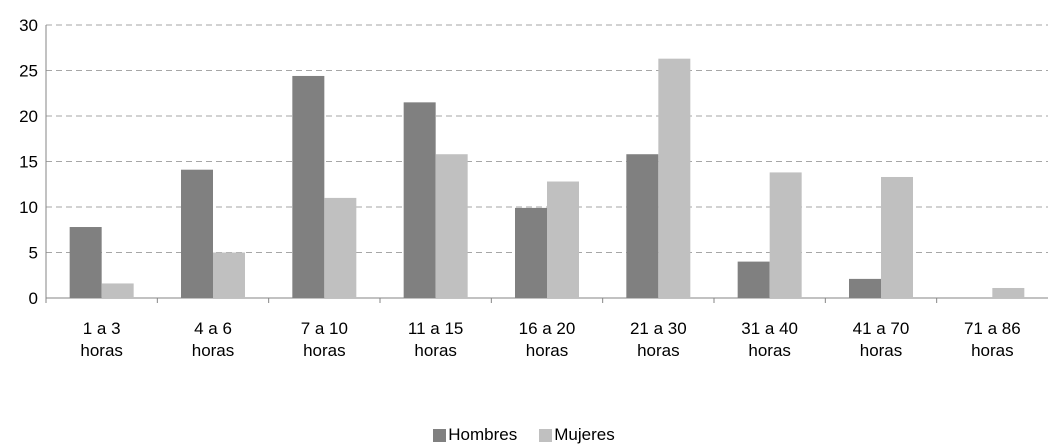  I want to click on legend-item-hombres: Hombres, so click(475, 435).